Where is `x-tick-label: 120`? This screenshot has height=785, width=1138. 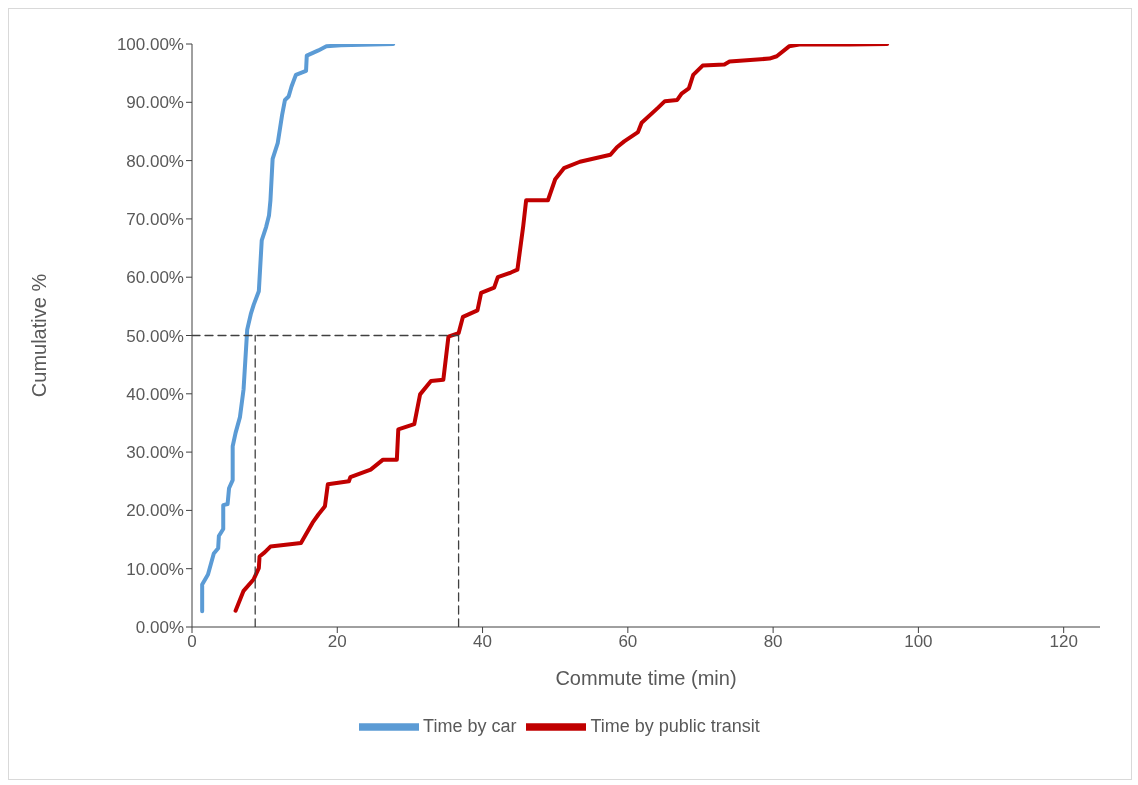 x-tick-label: 120 is located at coordinates (1063, 642).